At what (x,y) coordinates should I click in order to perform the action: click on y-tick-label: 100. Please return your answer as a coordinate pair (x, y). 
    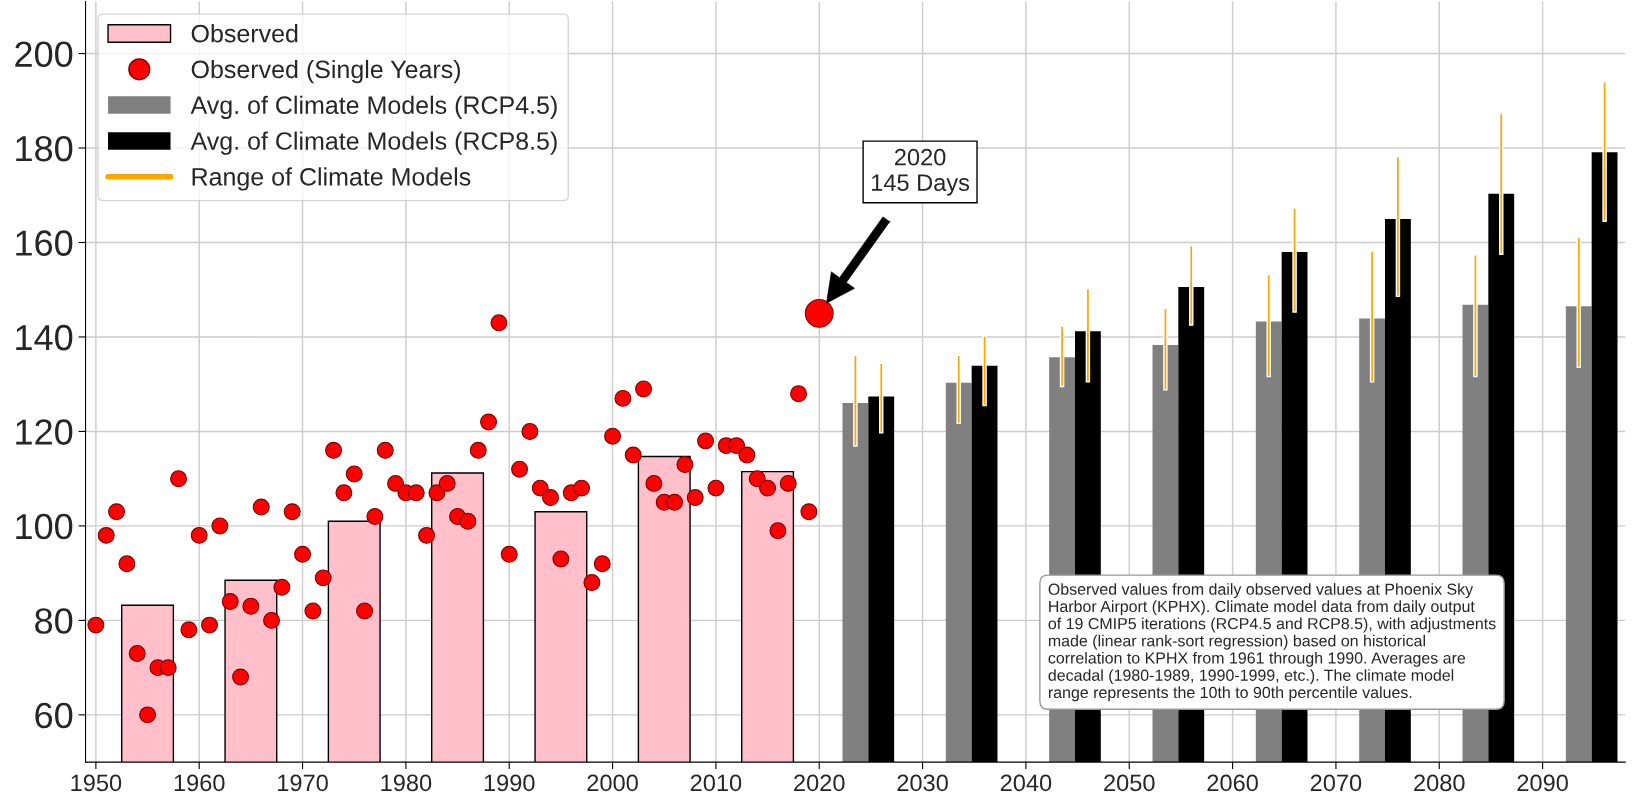
    Looking at the image, I should click on (44, 526).